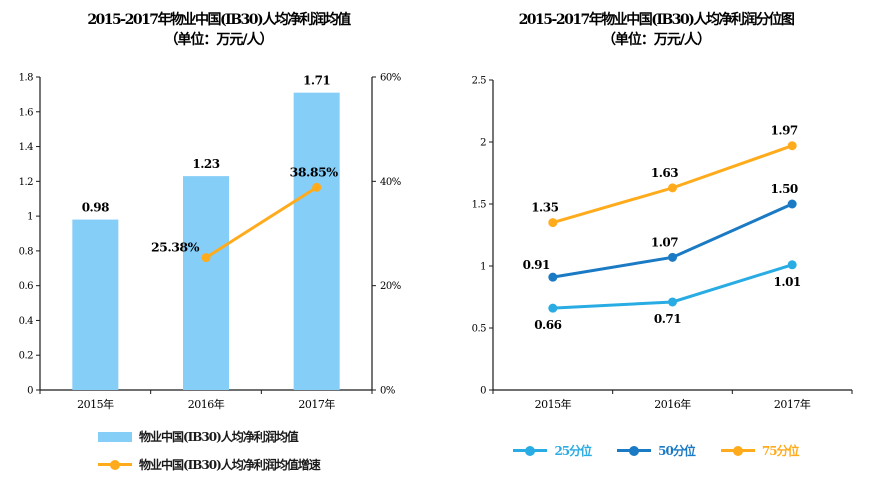 This screenshot has height=500, width=875. I want to click on chart-text-label: 1.50, so click(784, 189).